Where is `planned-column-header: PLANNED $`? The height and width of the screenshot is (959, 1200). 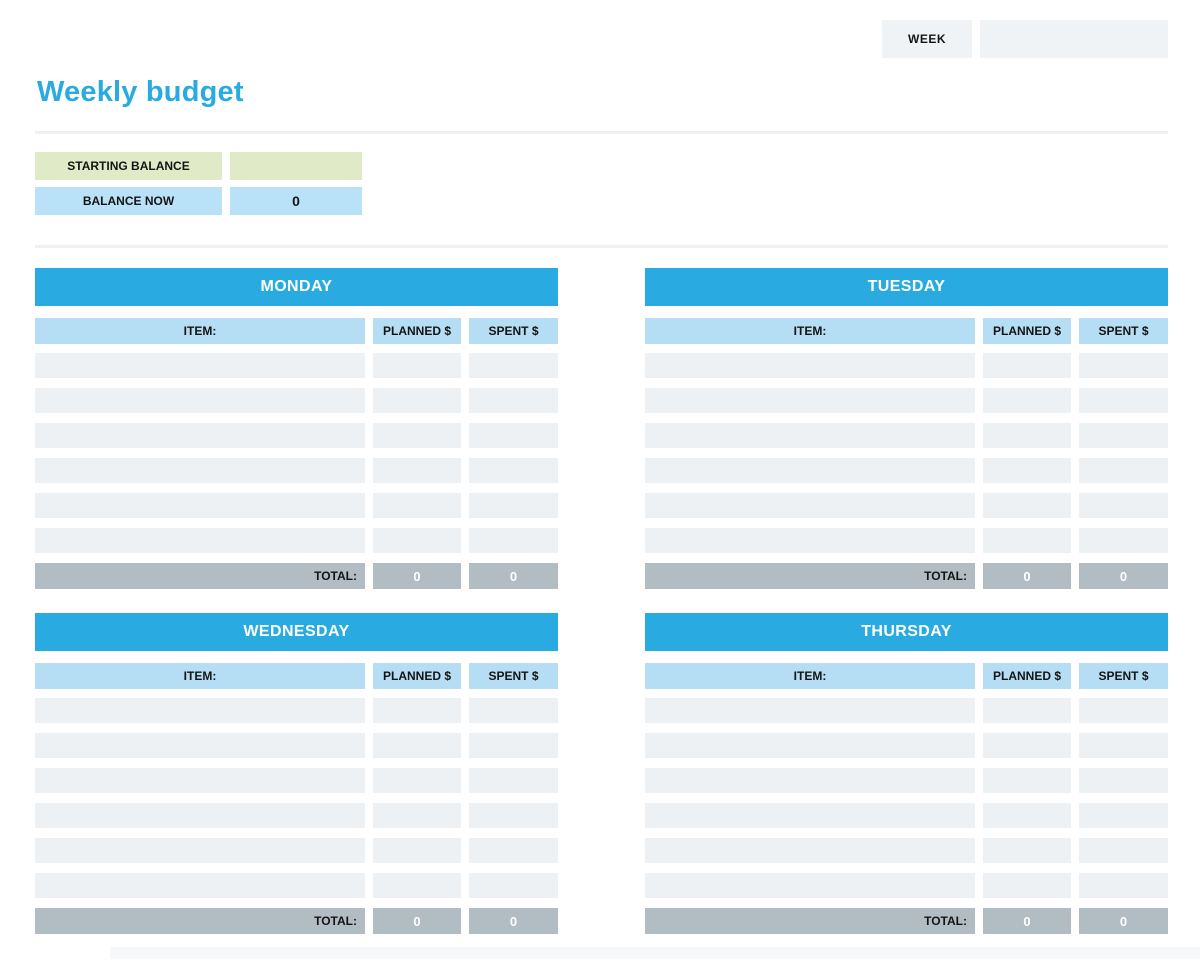 planned-column-header: PLANNED $ is located at coordinates (1027, 676).